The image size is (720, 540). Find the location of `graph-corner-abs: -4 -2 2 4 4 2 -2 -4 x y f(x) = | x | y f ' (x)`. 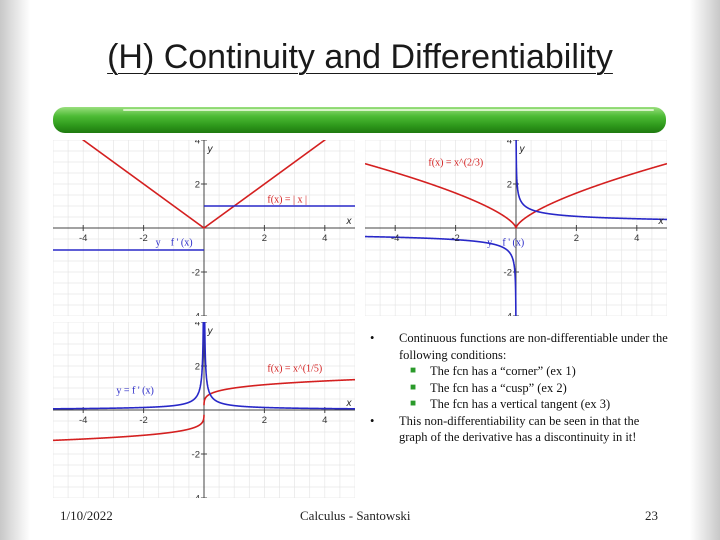

graph-corner-abs: -4 -2 2 4 4 2 -2 -4 x y f(x) = | x | y f ' (x) is located at coordinates (204, 228).